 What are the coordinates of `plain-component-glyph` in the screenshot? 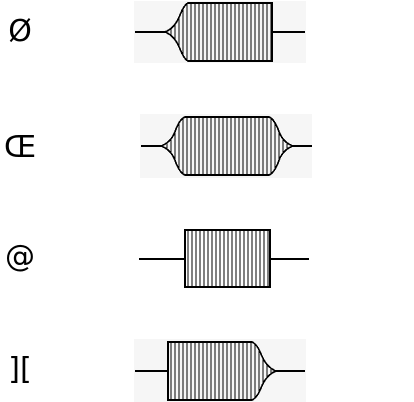 It's located at (224, 258).